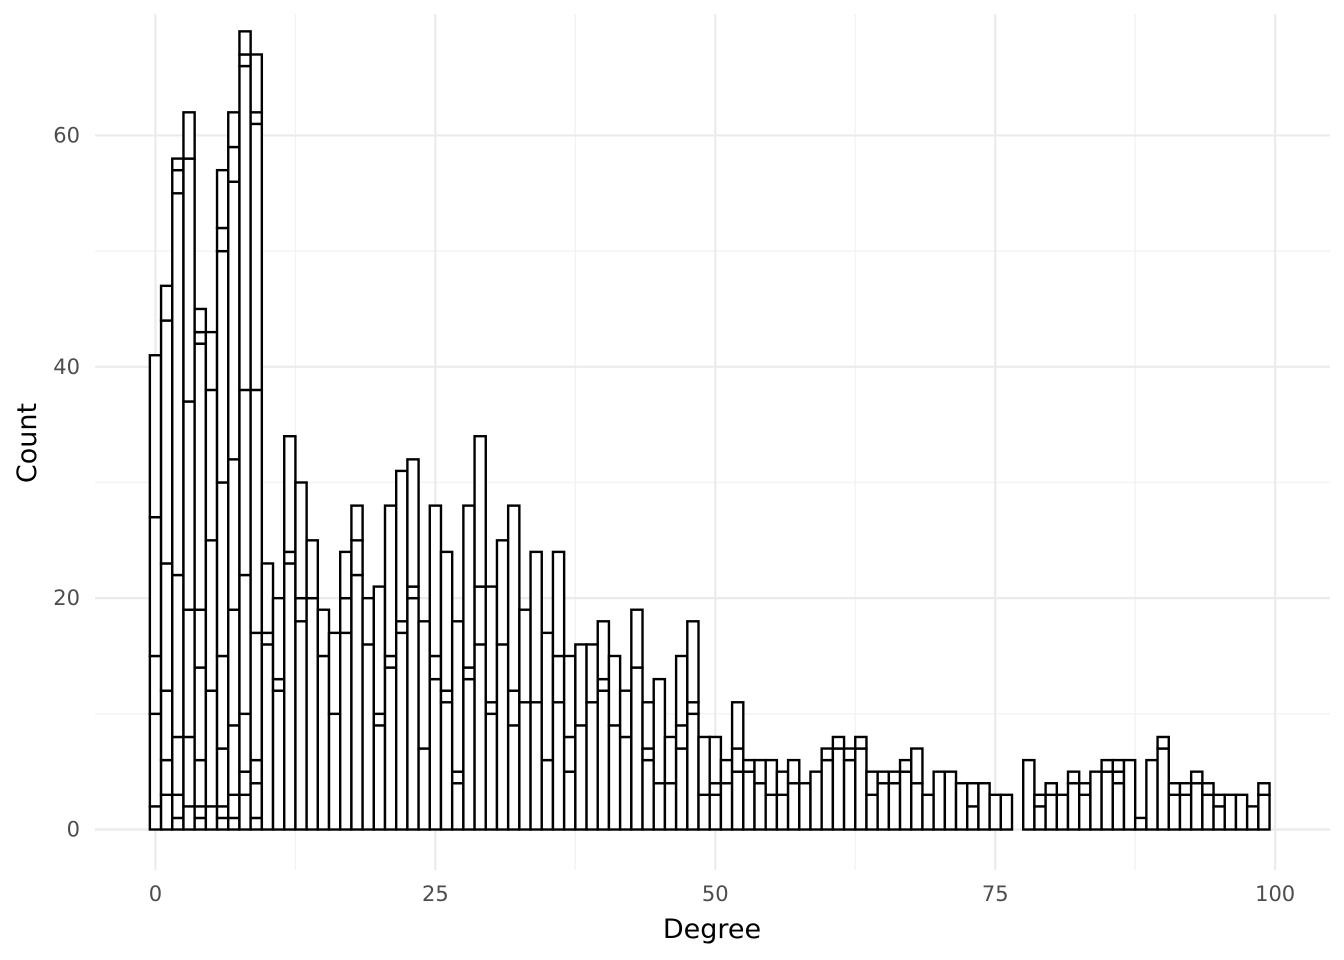  Describe the element at coordinates (1275, 894) in the screenshot. I see `x-tick-label: 100` at that location.